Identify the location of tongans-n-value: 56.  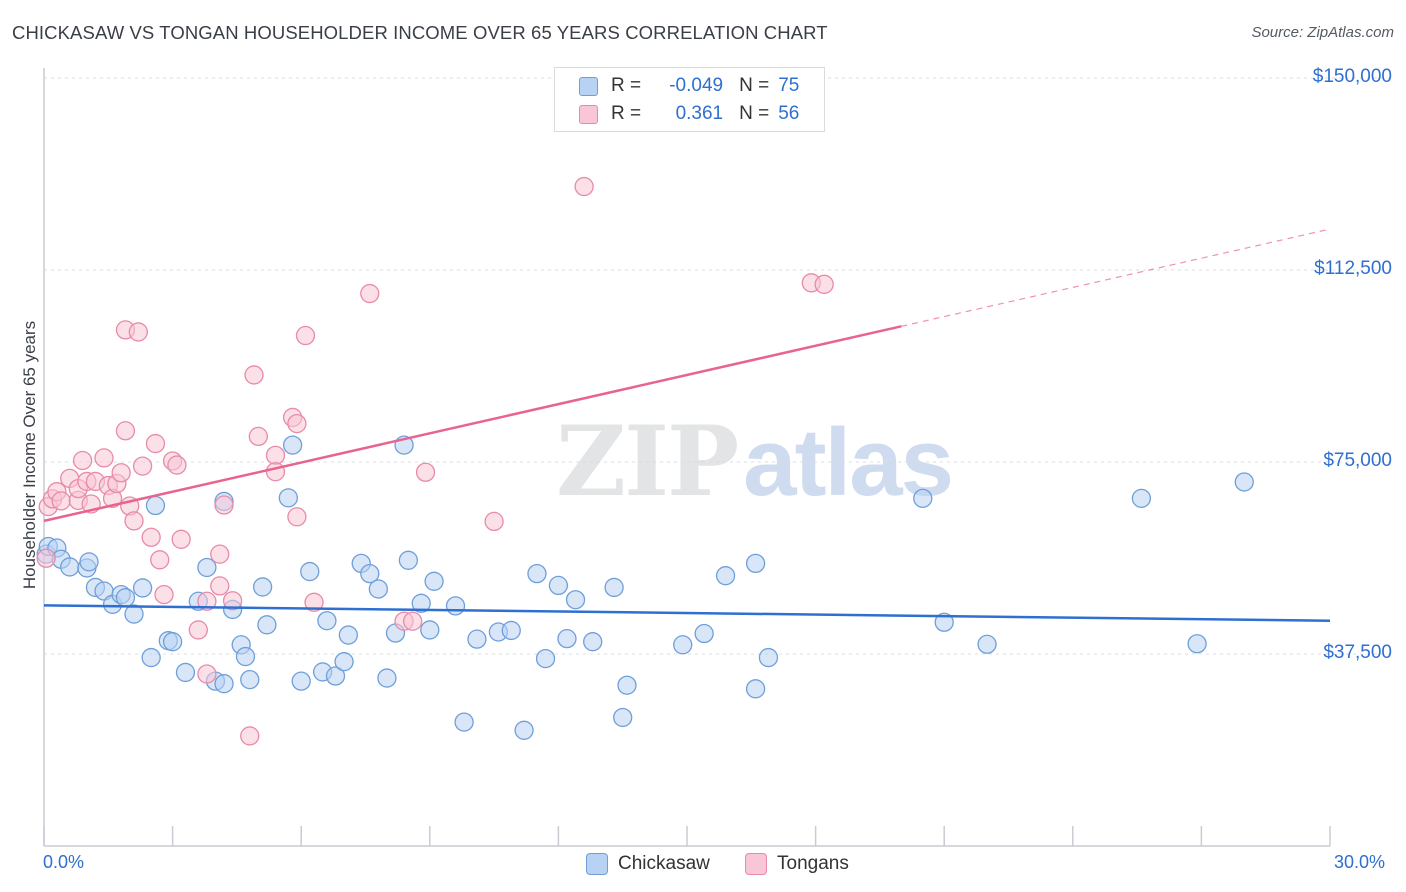
(789, 113).